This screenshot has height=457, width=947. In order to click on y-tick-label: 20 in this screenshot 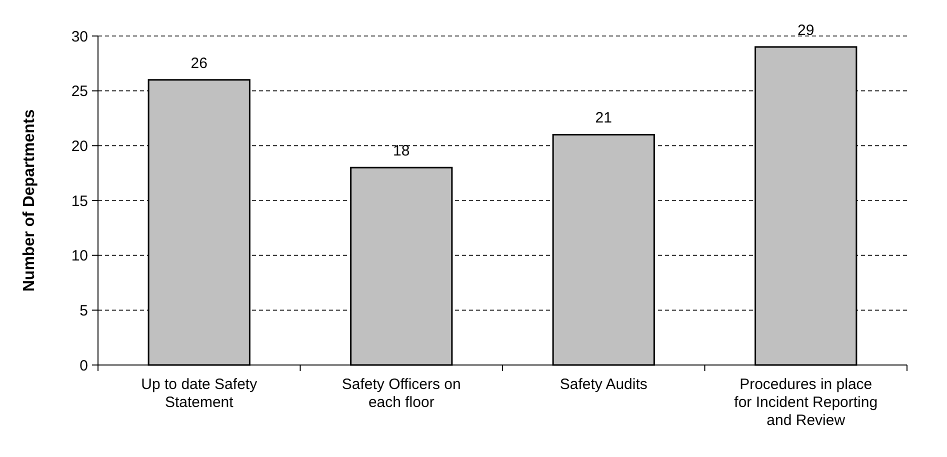, I will do `click(79, 146)`.